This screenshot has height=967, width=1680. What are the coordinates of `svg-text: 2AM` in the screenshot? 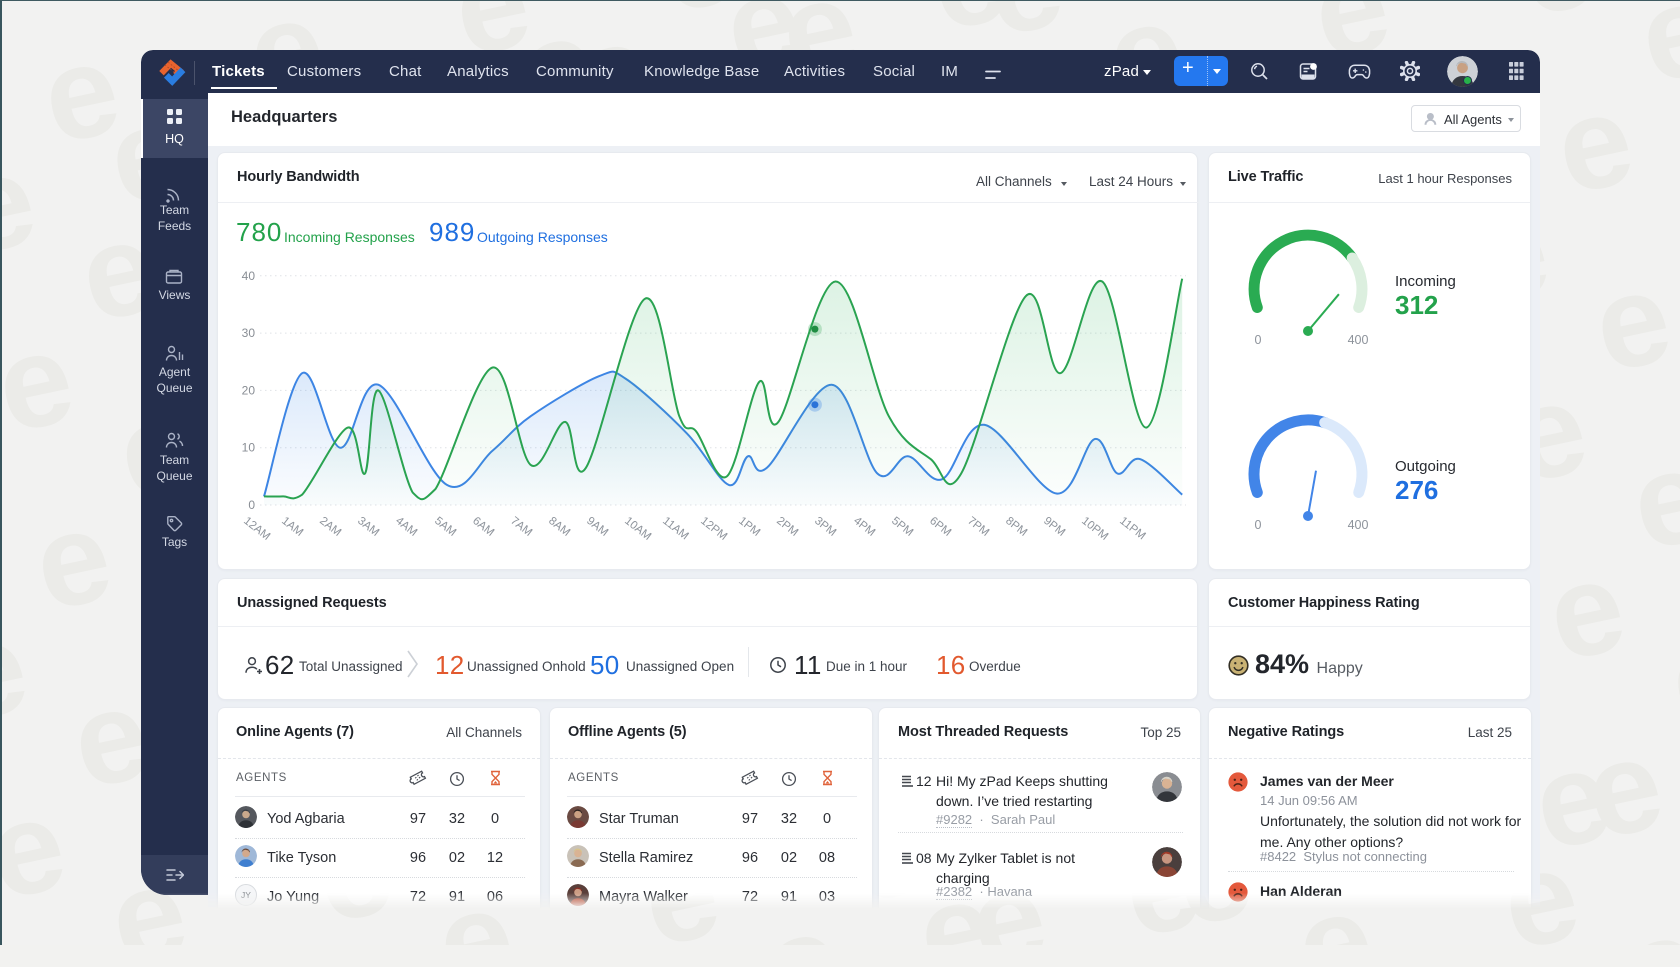 It's located at (330, 527).